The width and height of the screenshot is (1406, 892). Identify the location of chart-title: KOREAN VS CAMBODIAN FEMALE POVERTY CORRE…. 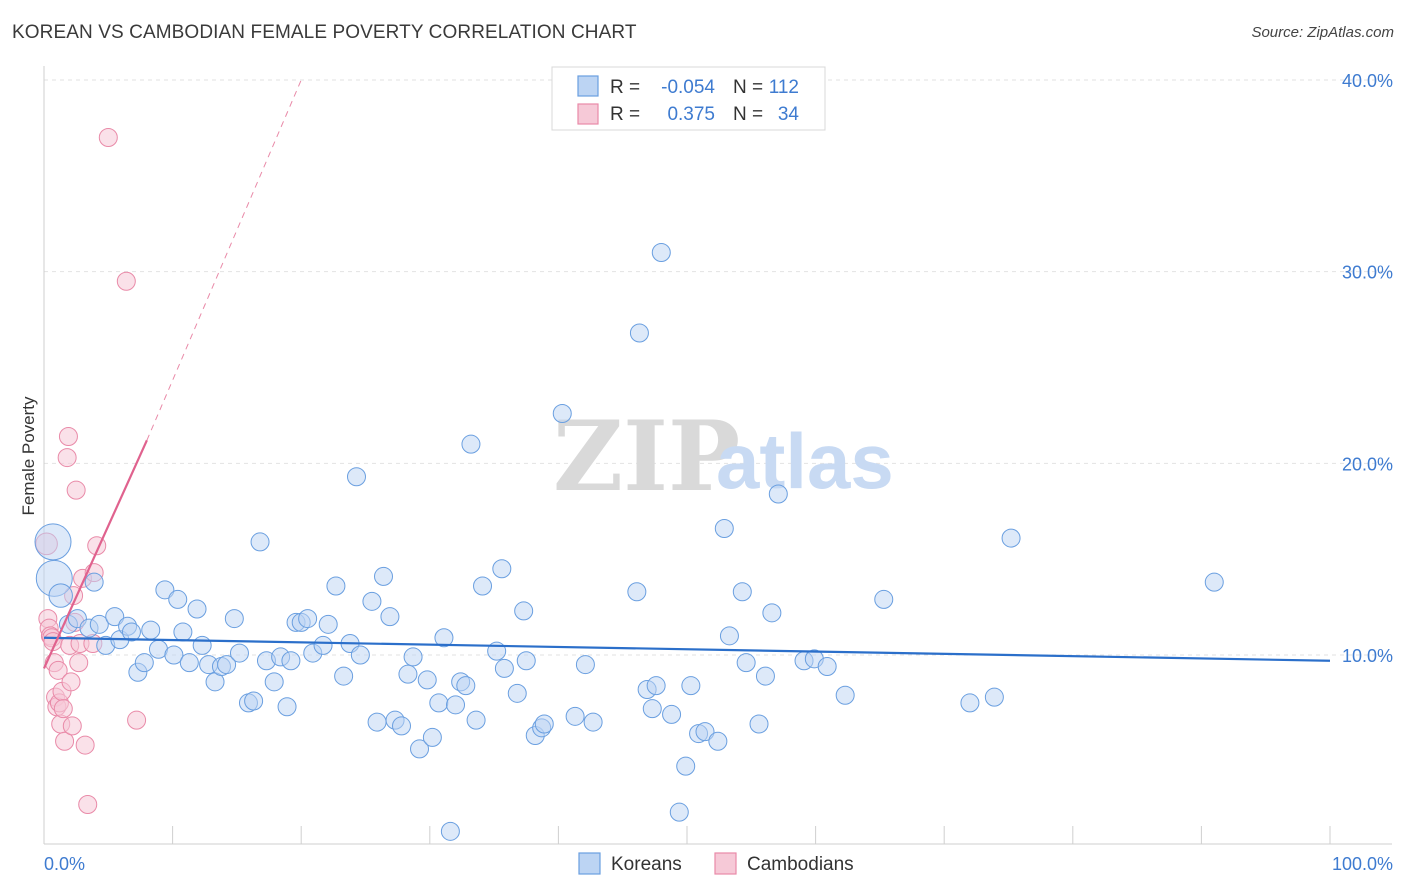
(324, 32).